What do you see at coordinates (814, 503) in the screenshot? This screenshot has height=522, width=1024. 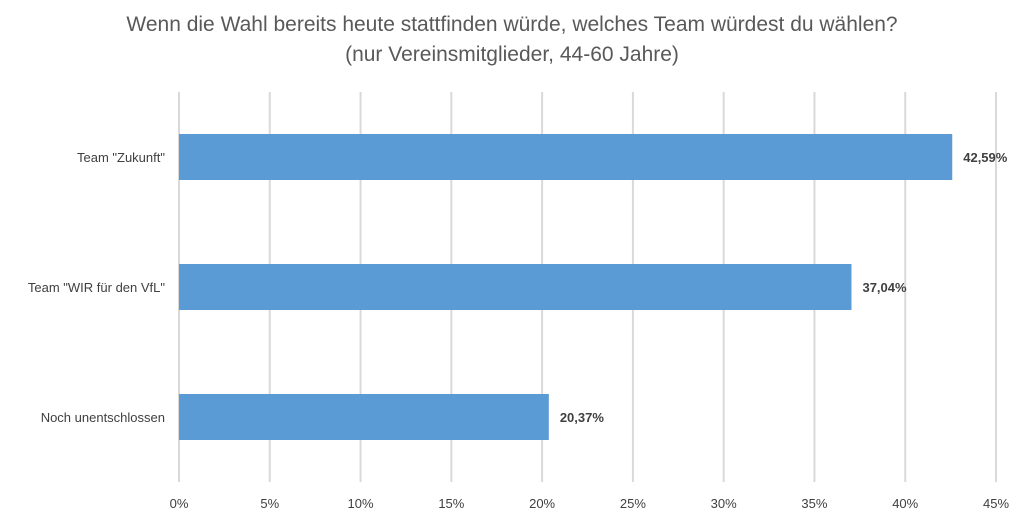 I see `x-tick-label: 35%` at bounding box center [814, 503].